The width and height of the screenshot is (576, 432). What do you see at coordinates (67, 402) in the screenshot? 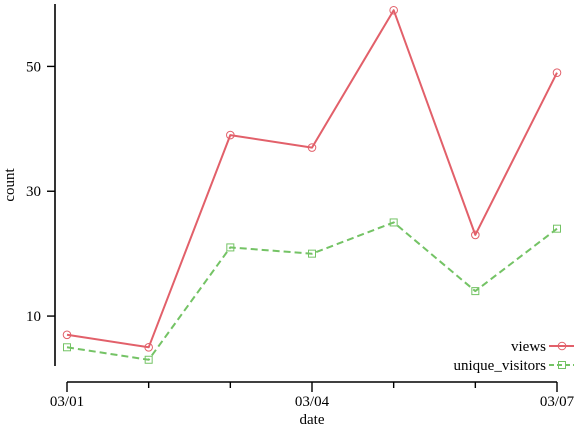
I see `x-tick-label: 03/01` at bounding box center [67, 402].